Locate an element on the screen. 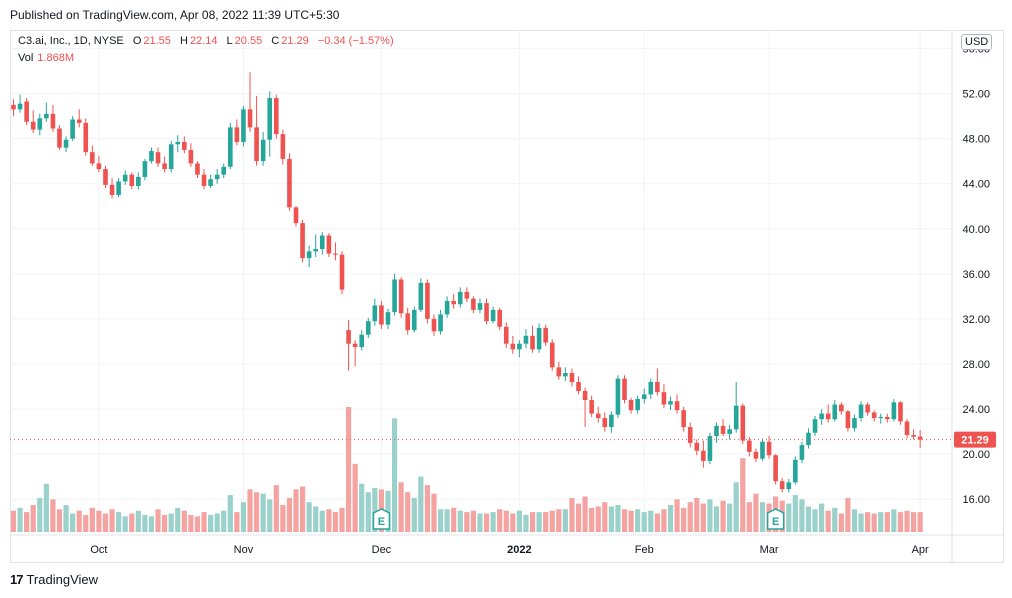 The image size is (1012, 598). footer-brand: 17 TradingView is located at coordinates (54, 579).